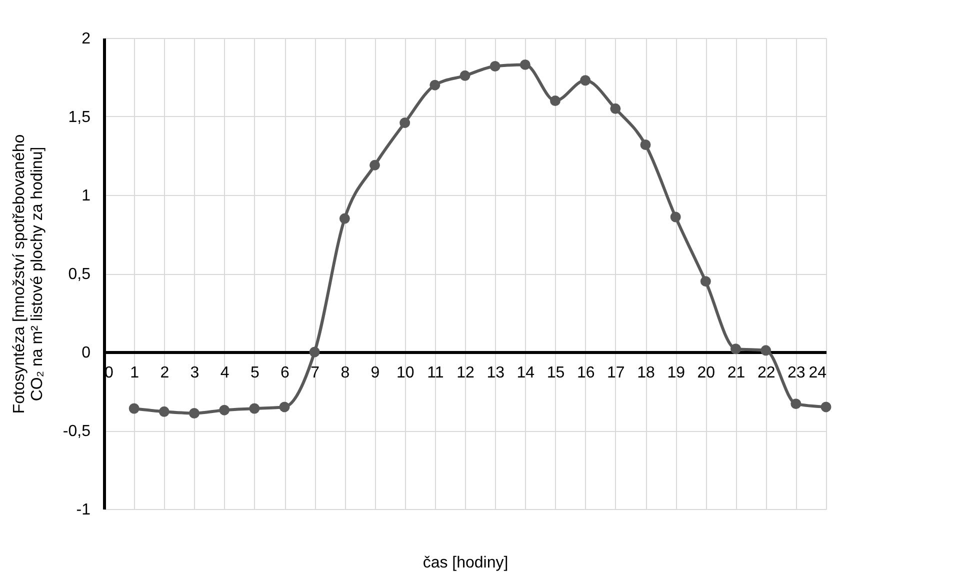  What do you see at coordinates (345, 373) in the screenshot?
I see `x-tick-label: 8` at bounding box center [345, 373].